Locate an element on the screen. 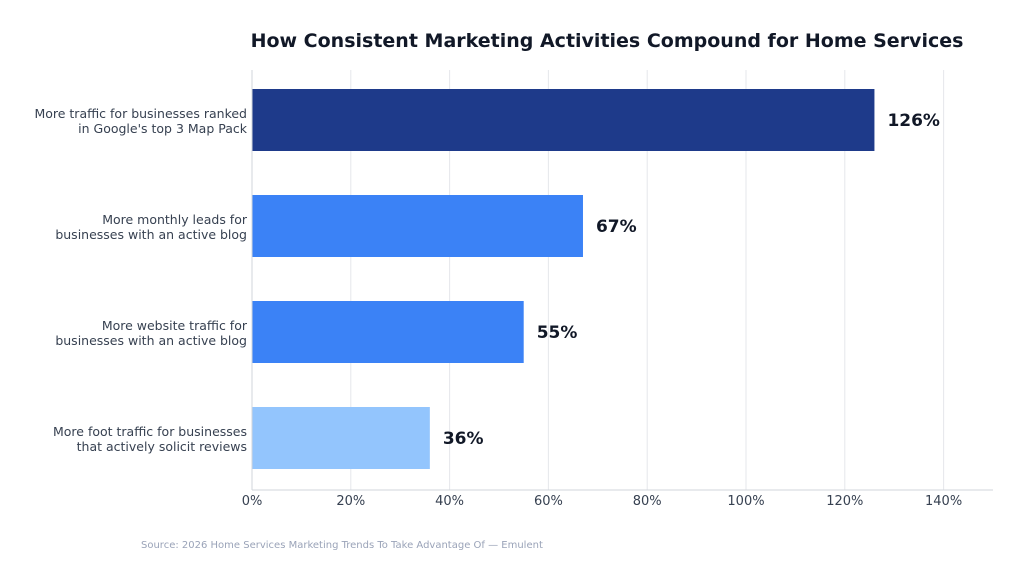 The width and height of the screenshot is (1024, 581). x-tick-label: 120% is located at coordinates (844, 501).